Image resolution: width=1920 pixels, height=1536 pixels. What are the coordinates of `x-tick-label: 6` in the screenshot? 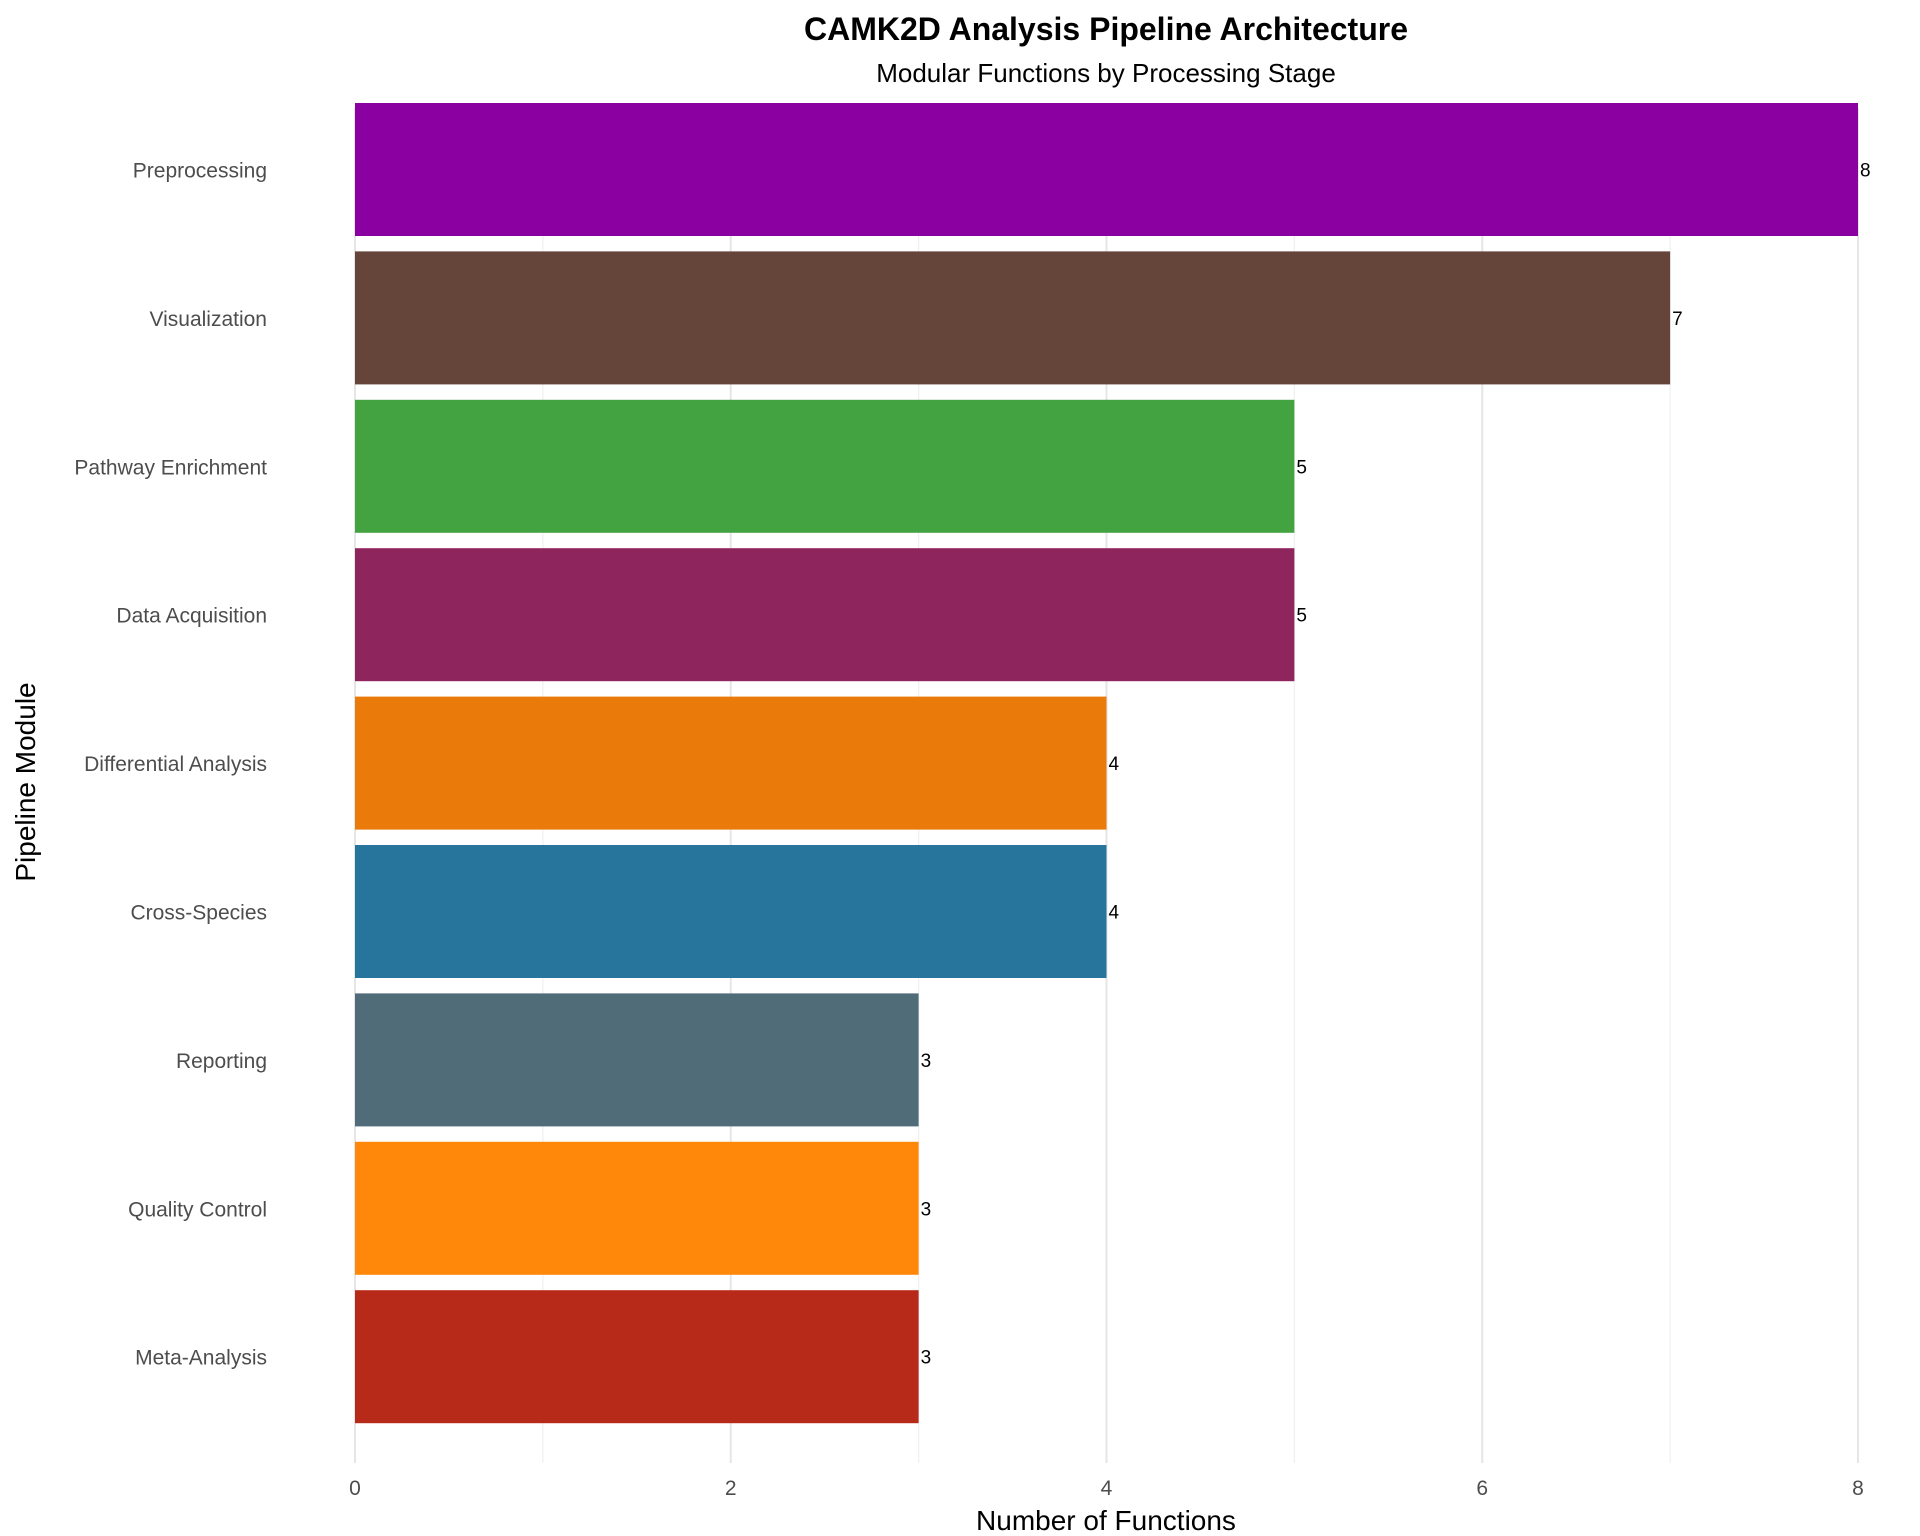 It's located at (1482, 1488).